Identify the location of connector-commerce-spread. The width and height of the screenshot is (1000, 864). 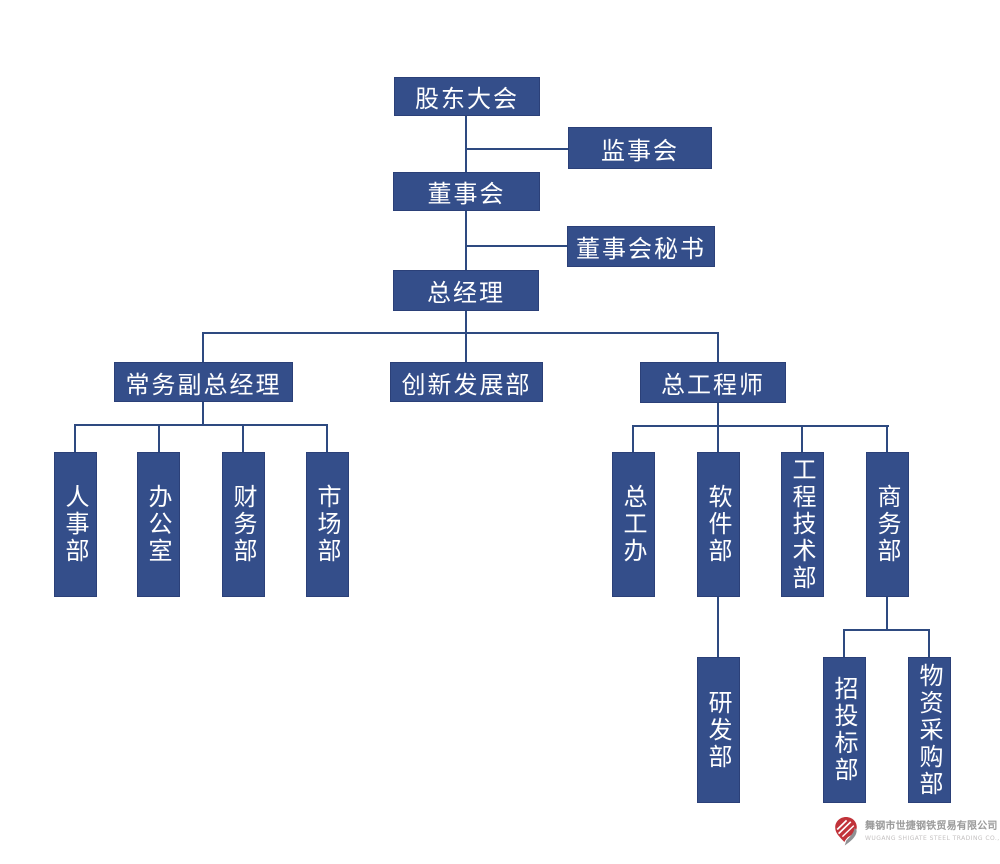
(886, 630).